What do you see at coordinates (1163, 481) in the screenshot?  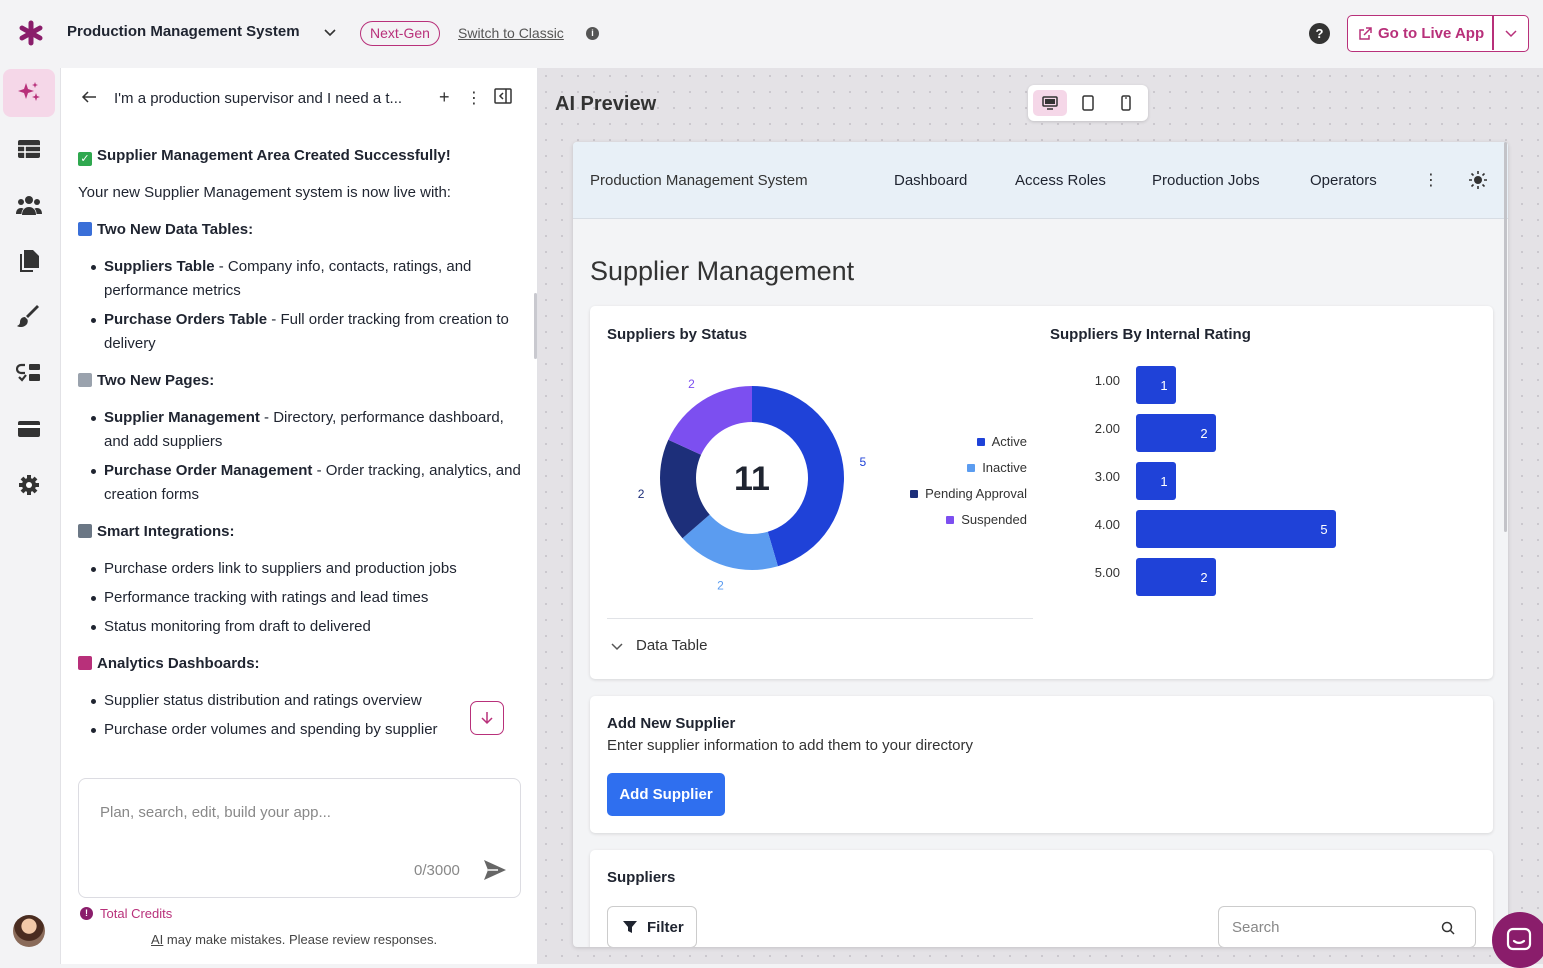 I see `bar-value-label: 1` at bounding box center [1163, 481].